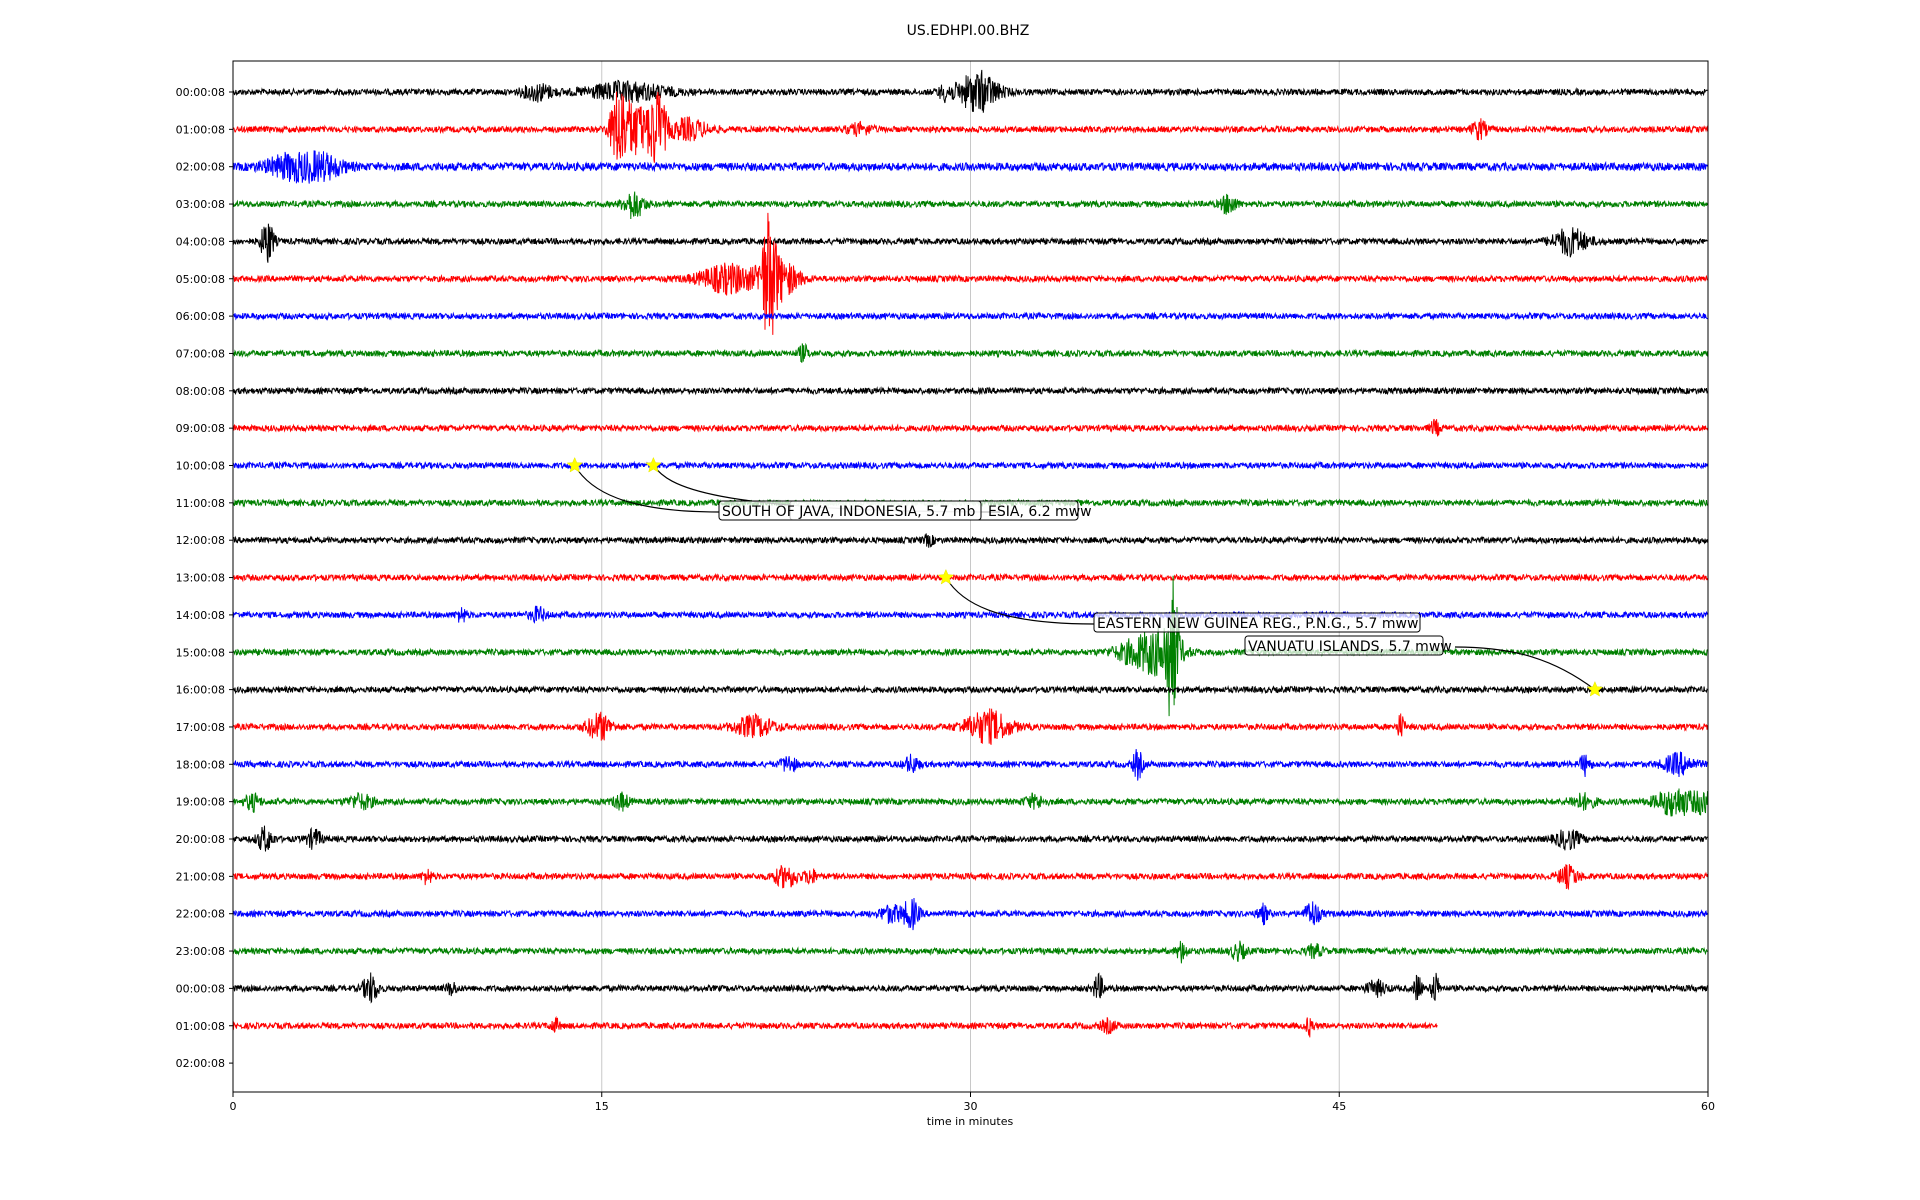  What do you see at coordinates (200, 428) in the screenshot?
I see `row-time-label: 09:00:08` at bounding box center [200, 428].